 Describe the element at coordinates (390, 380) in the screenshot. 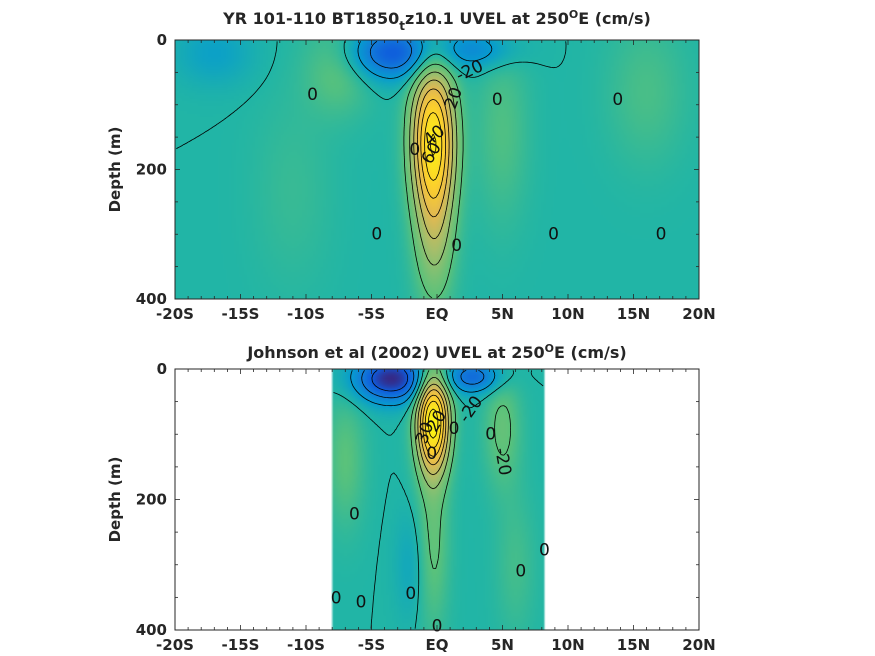

I see `contour--30` at that location.